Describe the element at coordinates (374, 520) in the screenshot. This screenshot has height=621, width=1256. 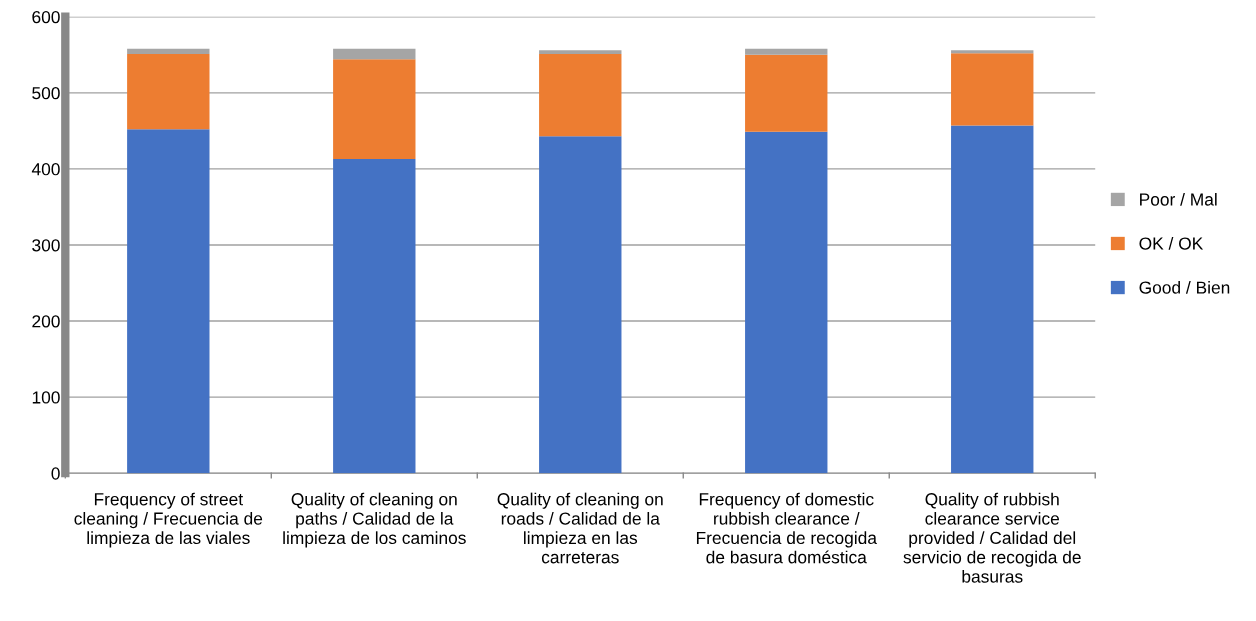
I see `x-tick-label: Quality of cleaning on paths / Calidad de la limpieza de los caminos` at that location.